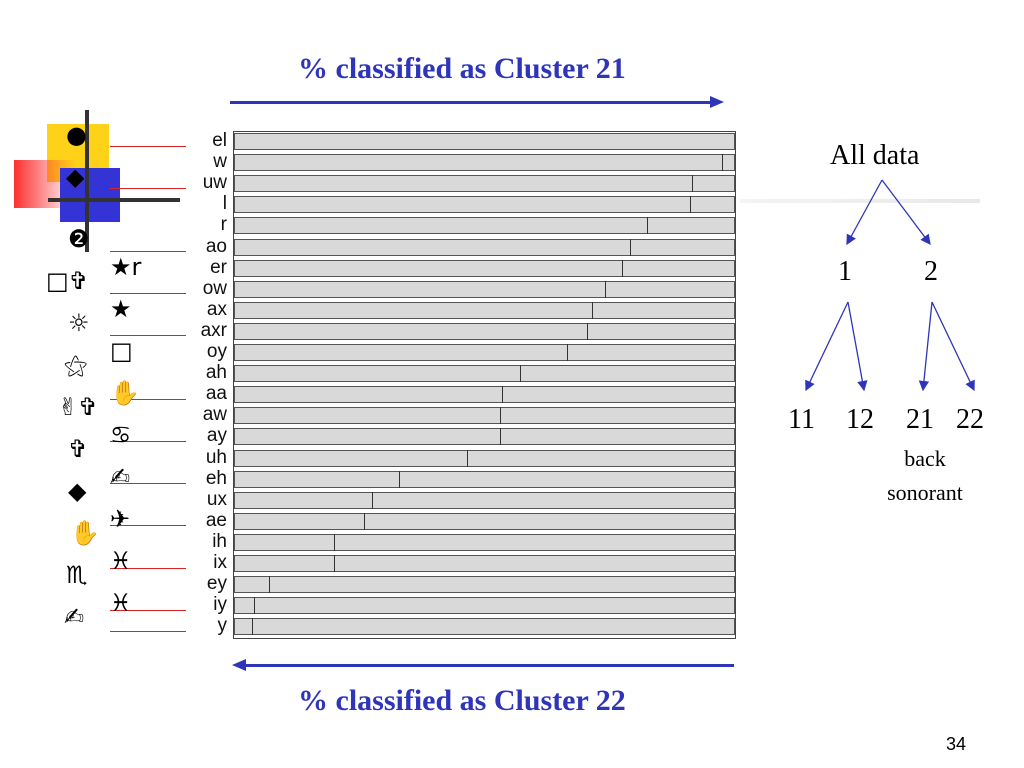 This screenshot has width=1024, height=768. I want to click on chart-title-bottom: % classified as Cluster 22, so click(462, 700).